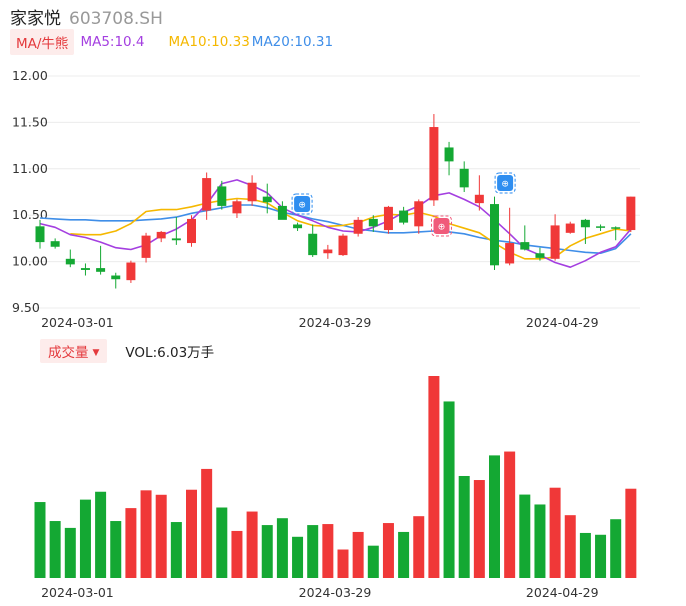  I want to click on volume-value: VOL:6.03万手, so click(170, 353).